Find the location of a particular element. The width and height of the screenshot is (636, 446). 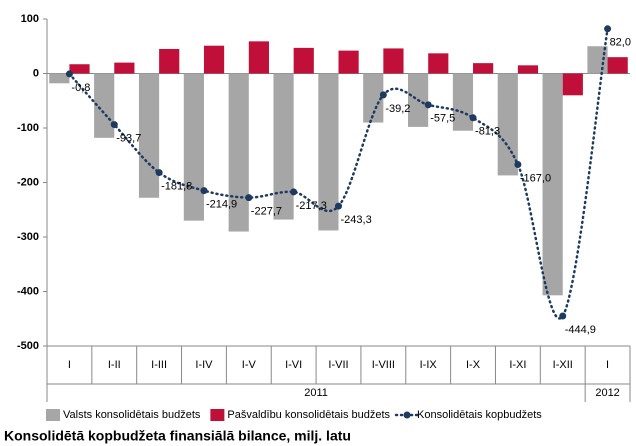

x-tick-label: I-XII is located at coordinates (563, 365).